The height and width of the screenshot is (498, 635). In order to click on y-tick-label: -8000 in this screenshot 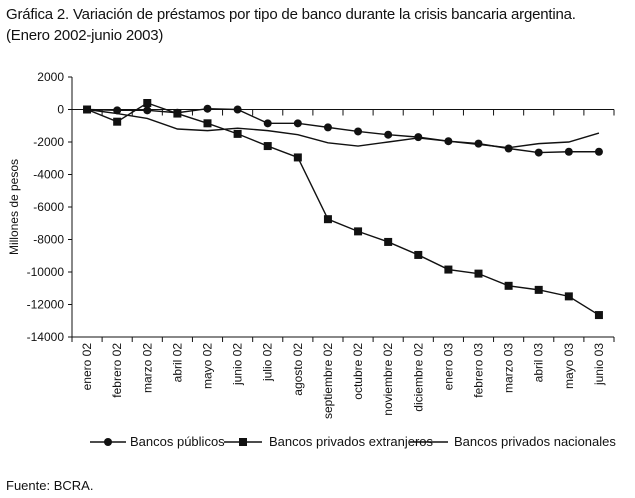, I will do `click(48, 240)`.